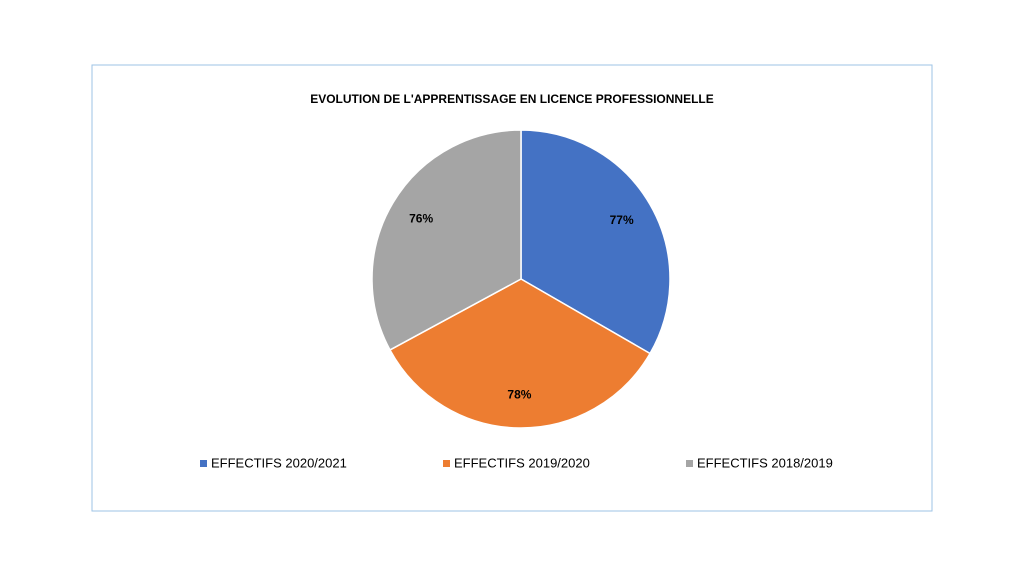 The height and width of the screenshot is (576, 1024). I want to click on data-label: 76%, so click(421, 219).